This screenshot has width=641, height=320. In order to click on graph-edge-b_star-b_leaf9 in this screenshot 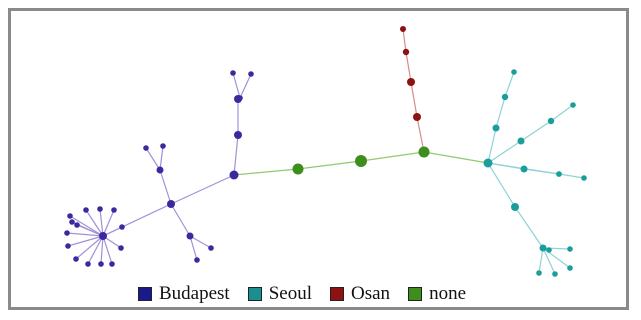, I will do `click(95, 250)`.